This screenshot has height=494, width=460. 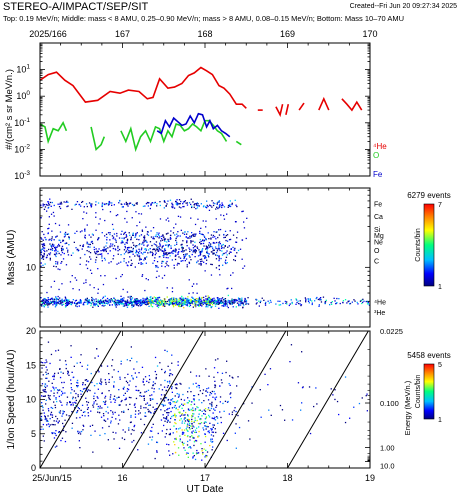 What do you see at coordinates (143, 87) in the screenshot?
I see `series-line-he` at bounding box center [143, 87].